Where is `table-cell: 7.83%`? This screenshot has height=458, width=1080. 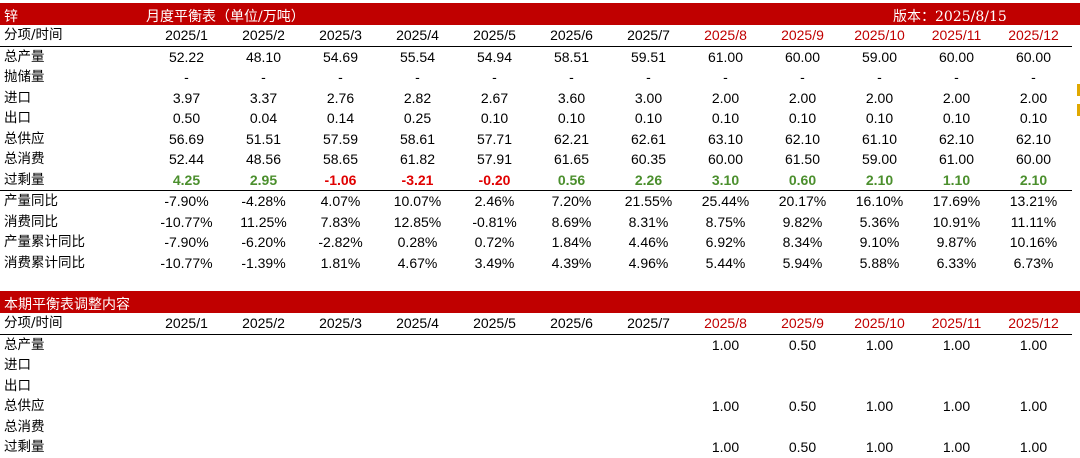 table-cell: 7.83% is located at coordinates (340, 221).